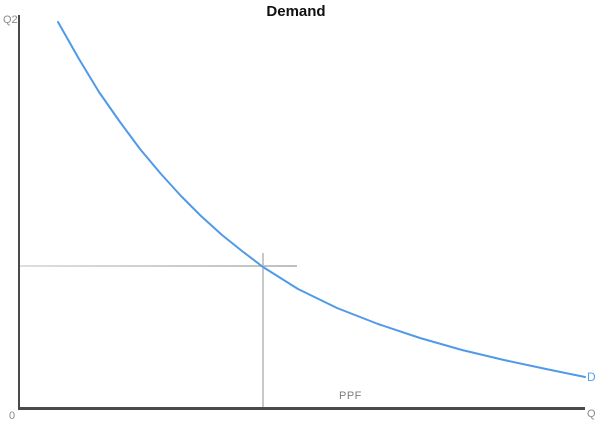  I want to click on ppf-label: PPF, so click(350, 396).